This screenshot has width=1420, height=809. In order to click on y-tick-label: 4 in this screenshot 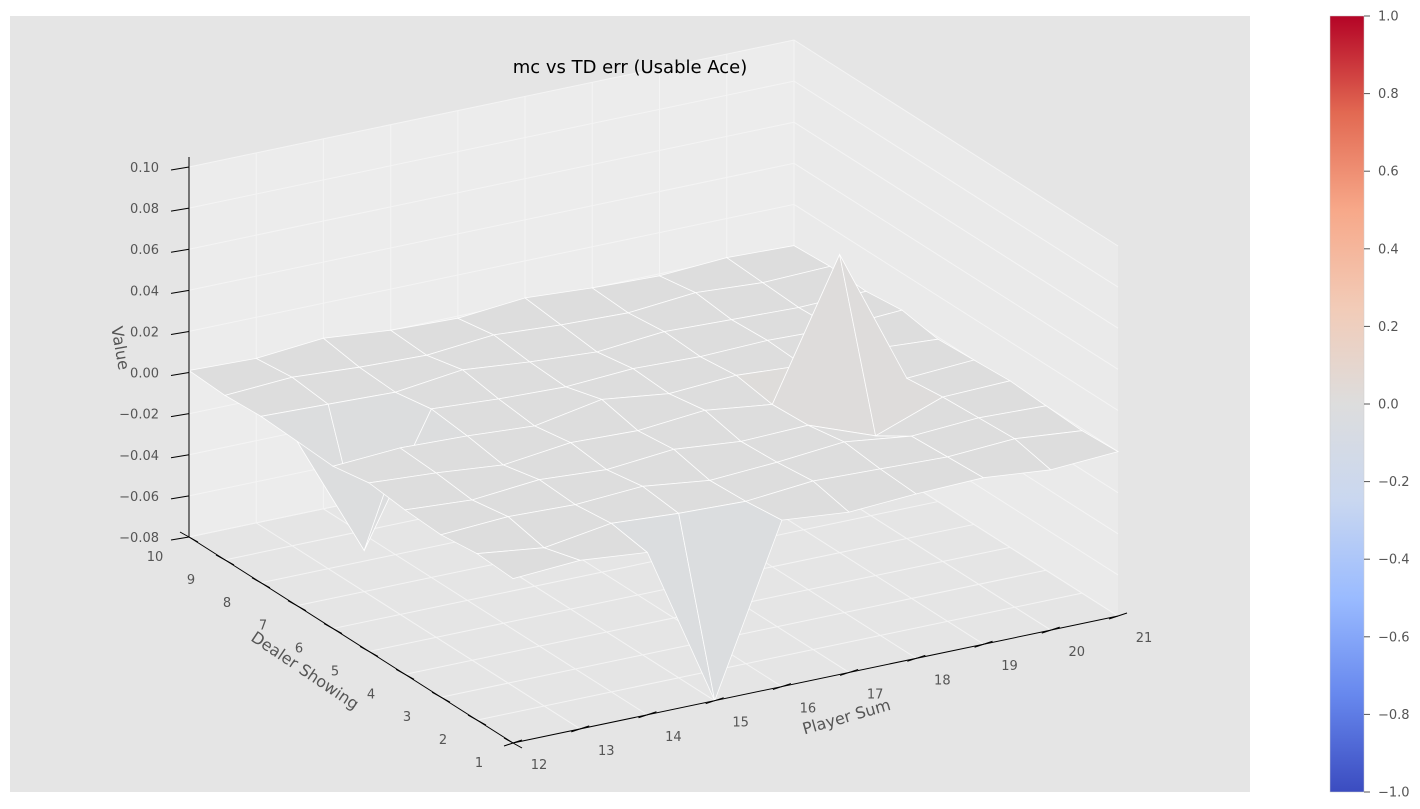, I will do `click(371, 694)`.